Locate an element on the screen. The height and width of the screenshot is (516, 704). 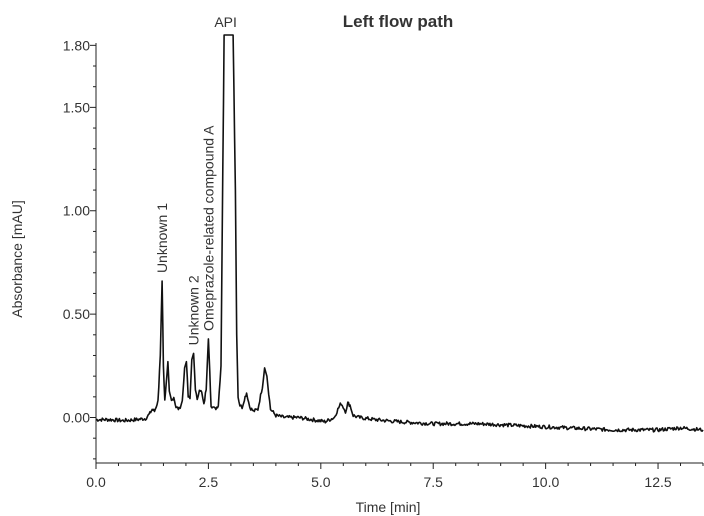
y-tick-label: 1.50 is located at coordinates (76, 107).